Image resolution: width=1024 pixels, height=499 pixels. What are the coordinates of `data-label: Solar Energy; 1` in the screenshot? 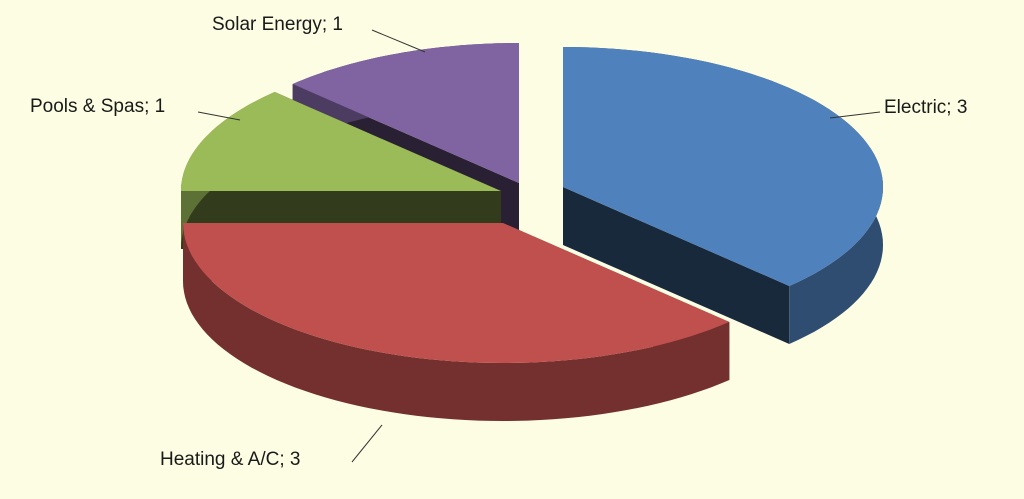 It's located at (277, 24).